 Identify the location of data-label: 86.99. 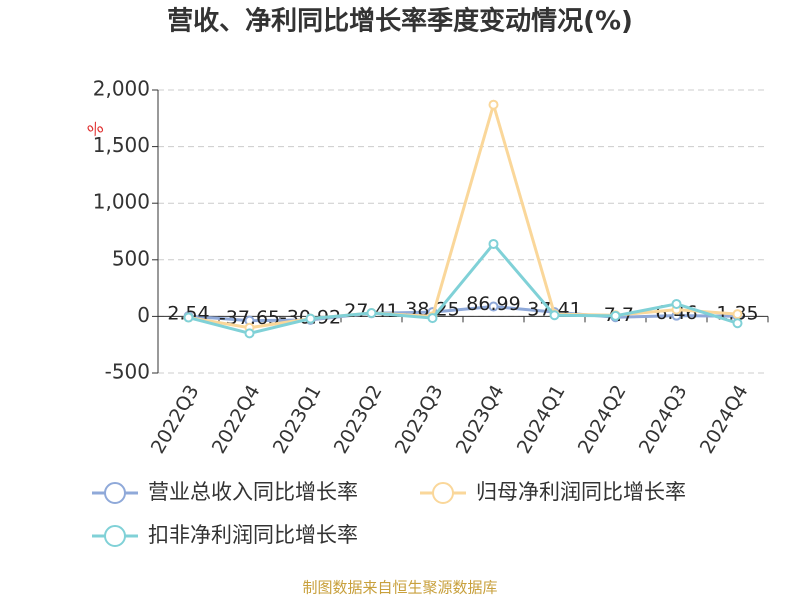
(493, 304).